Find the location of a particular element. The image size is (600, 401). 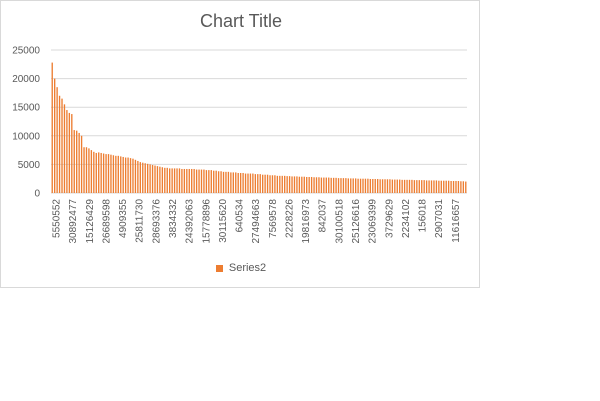

x-tick-label: 23069399 is located at coordinates (373, 221).